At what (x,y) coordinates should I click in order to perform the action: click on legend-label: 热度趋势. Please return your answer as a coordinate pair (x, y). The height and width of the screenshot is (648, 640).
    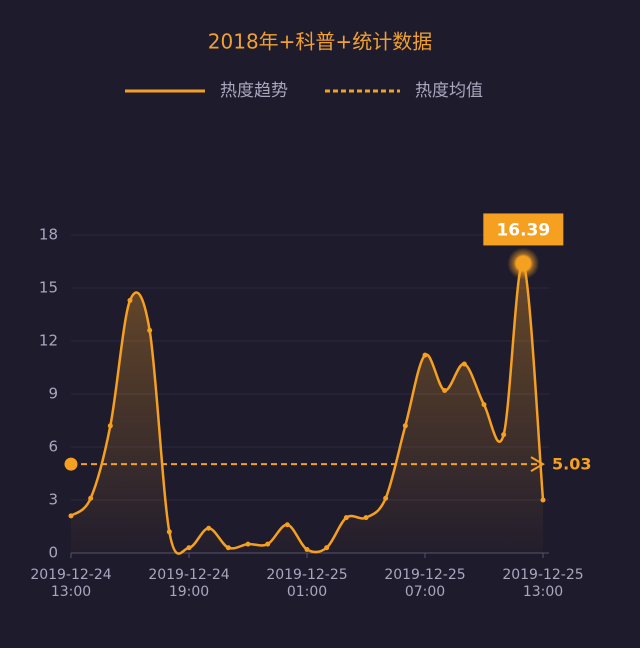
    Looking at the image, I should click on (254, 91).